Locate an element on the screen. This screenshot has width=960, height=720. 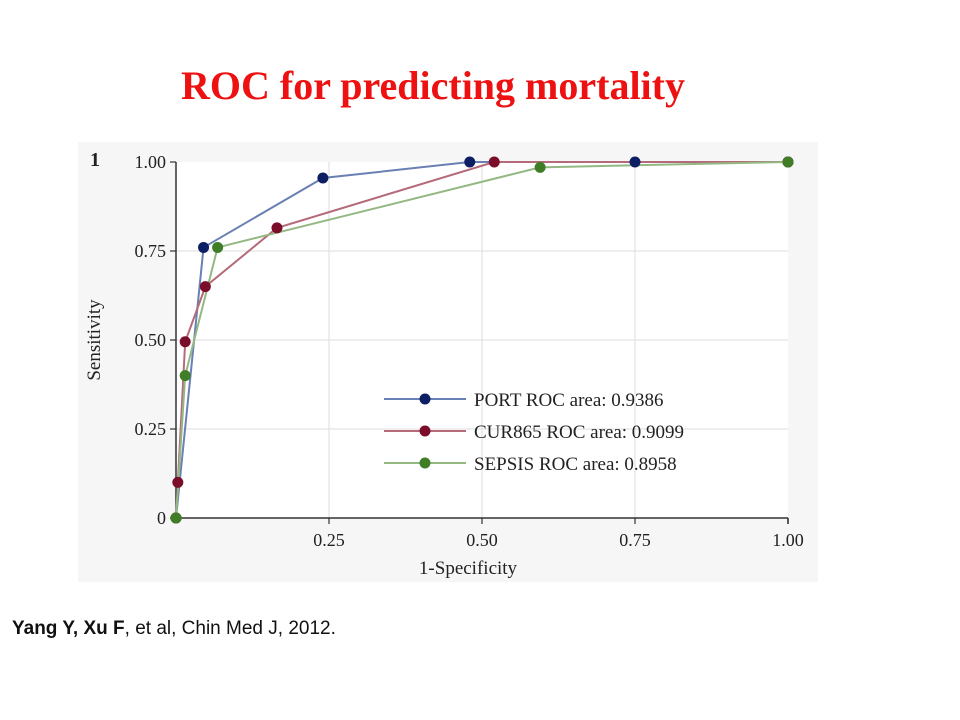
y-axis-label: Sensitivity is located at coordinates (94, 340).